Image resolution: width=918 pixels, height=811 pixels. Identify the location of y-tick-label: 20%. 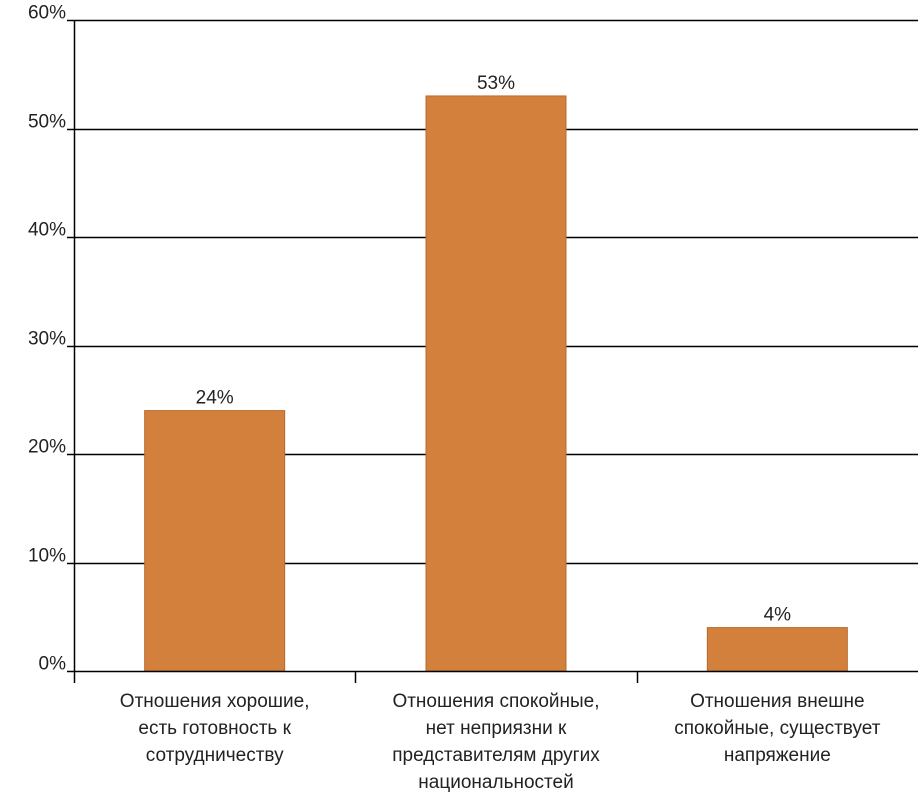
(47, 447).